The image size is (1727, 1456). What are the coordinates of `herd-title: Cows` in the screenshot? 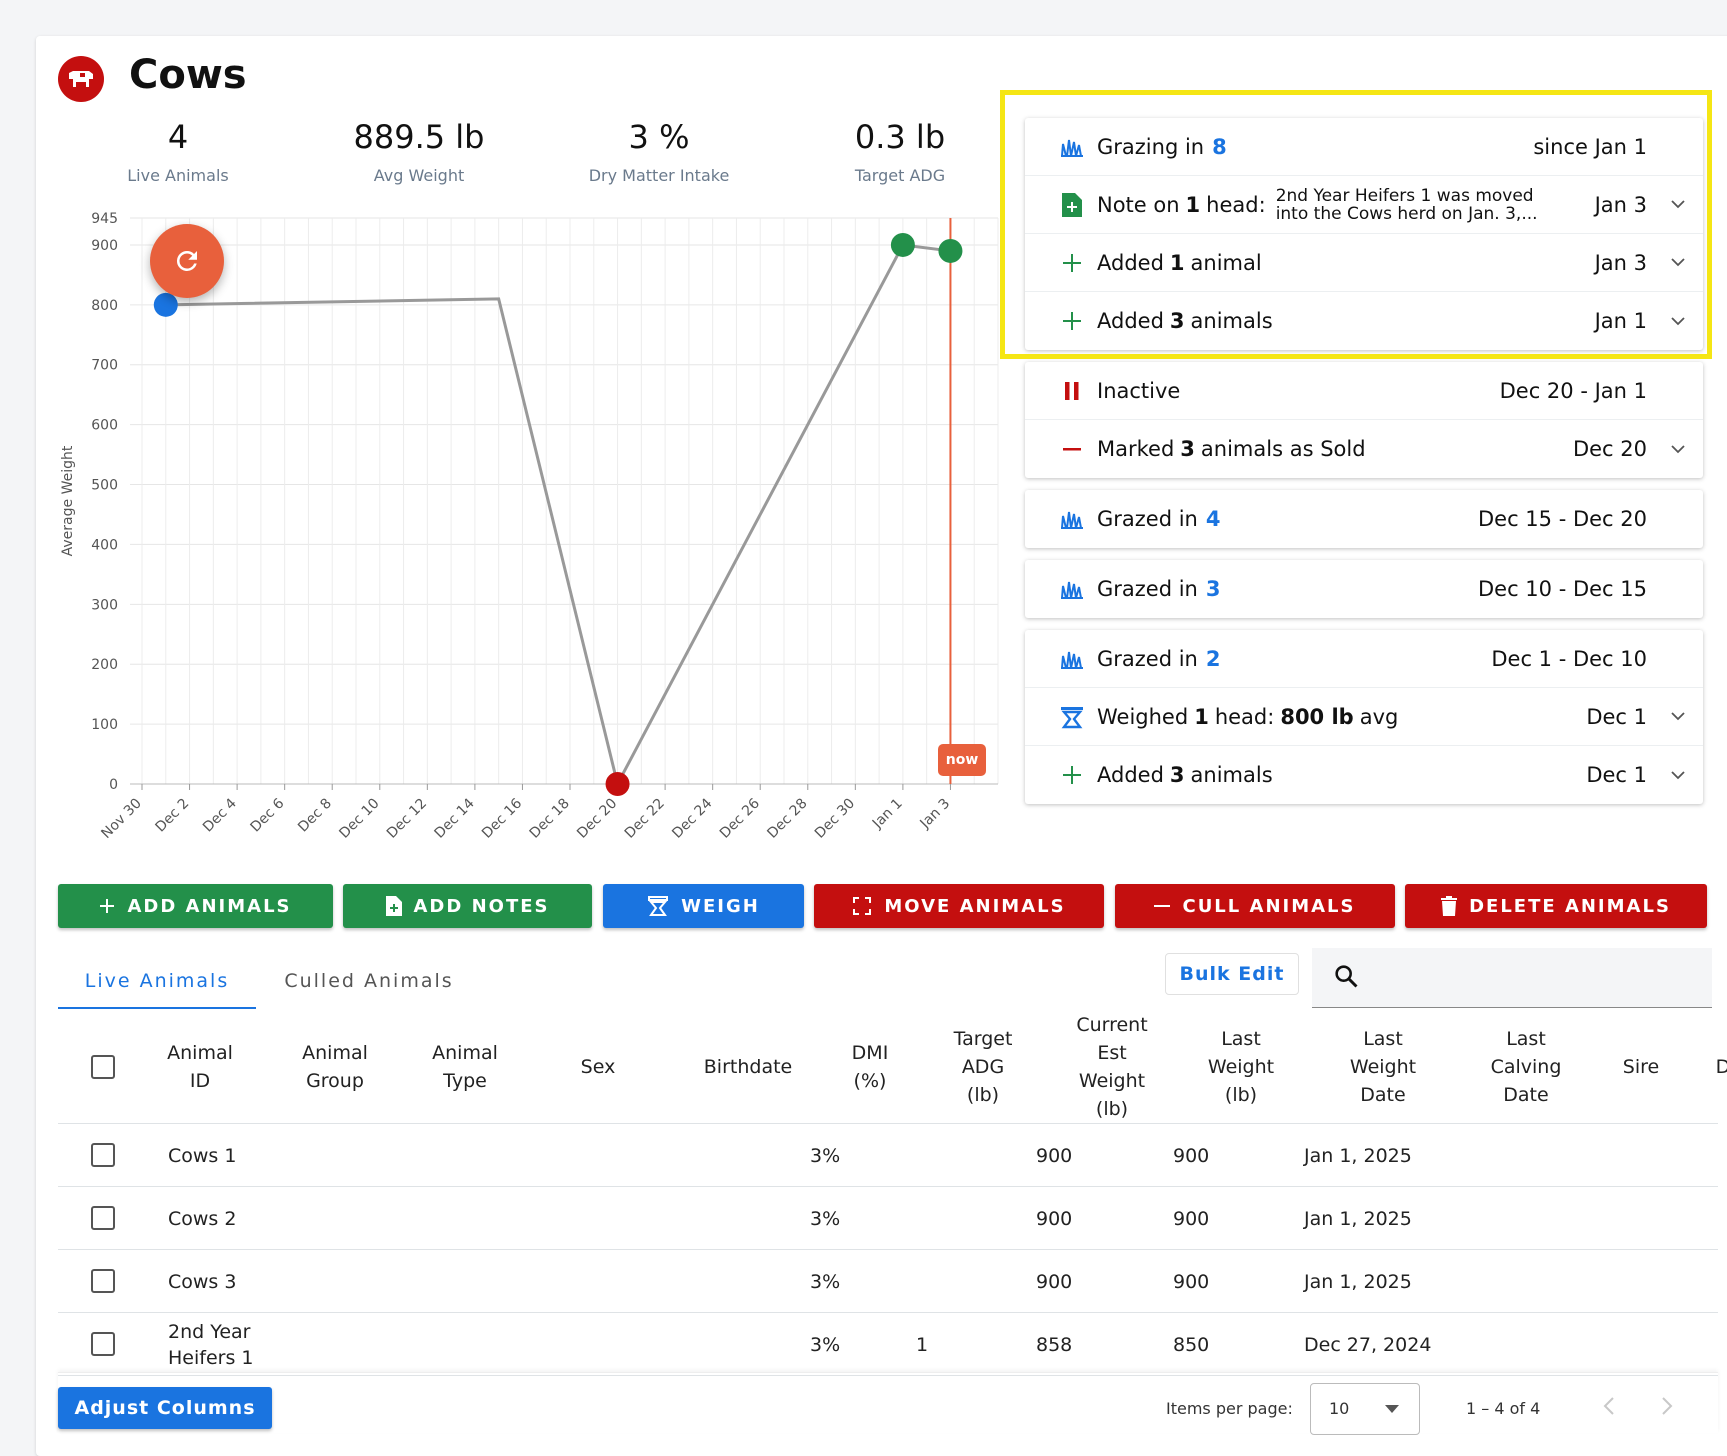 It's located at (188, 75).